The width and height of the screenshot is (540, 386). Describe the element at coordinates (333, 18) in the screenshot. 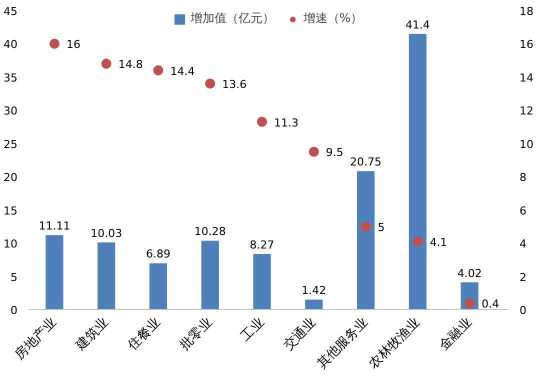

I see `legend-label: 增速（%）` at that location.